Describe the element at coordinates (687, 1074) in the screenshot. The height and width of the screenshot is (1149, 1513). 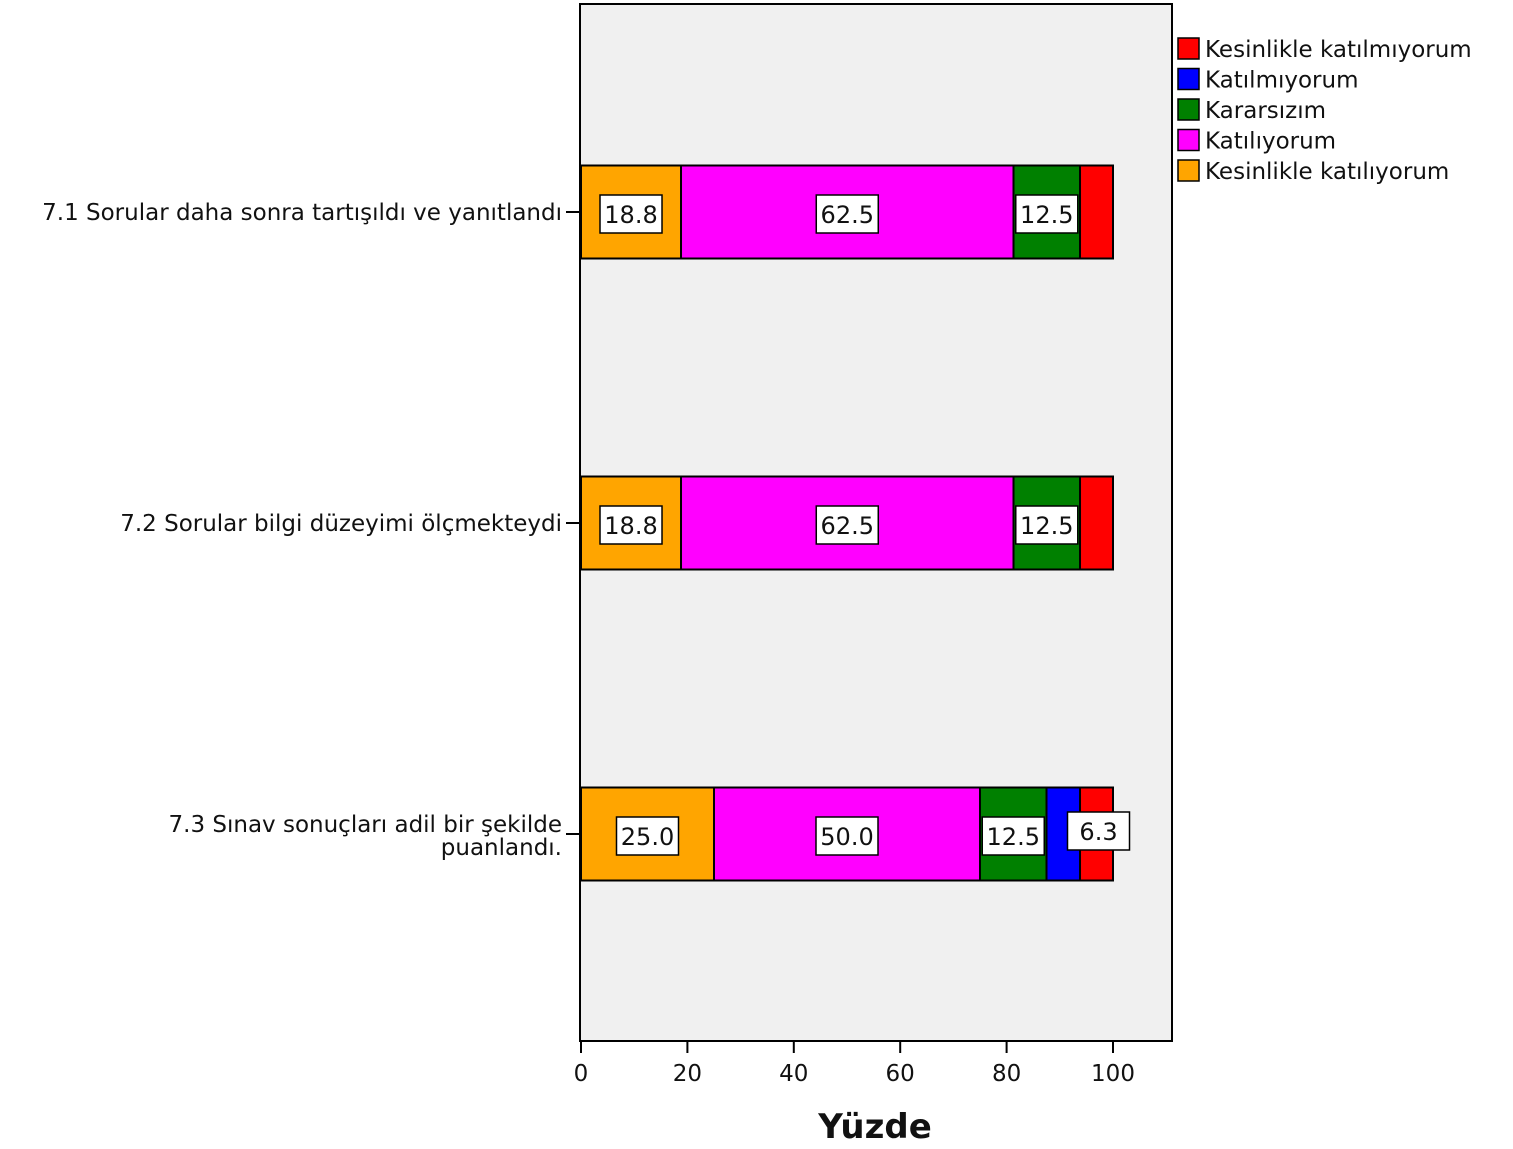
I see `x-tick-label: 20` at that location.